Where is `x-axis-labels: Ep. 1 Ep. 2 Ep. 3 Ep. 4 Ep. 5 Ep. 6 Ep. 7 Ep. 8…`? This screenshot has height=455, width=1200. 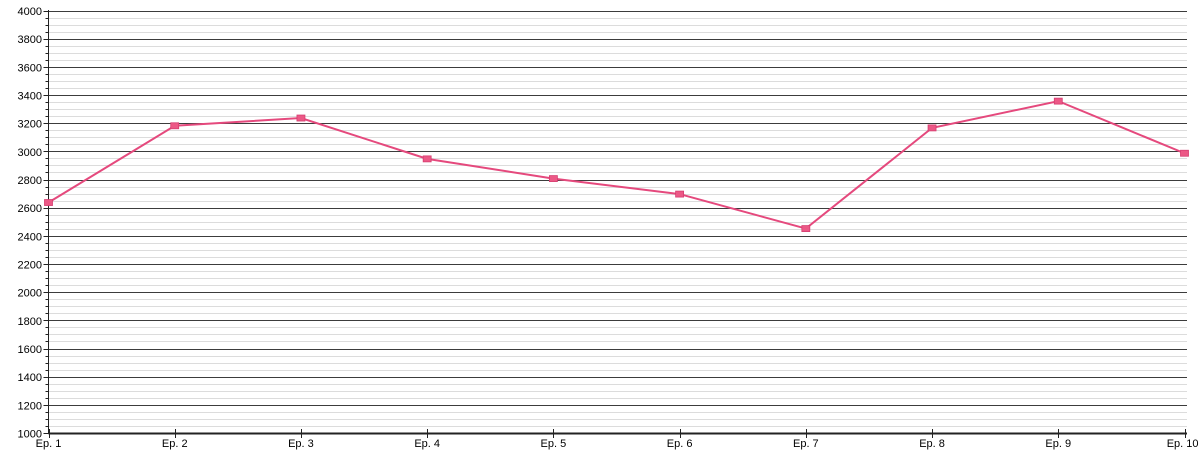
x-axis-labels: Ep. 1 Ep. 2 Ep. 3 Ep. 4 Ep. 5 Ep. 6 Ep. 7 Ep. 8… is located at coordinates (617, 444).